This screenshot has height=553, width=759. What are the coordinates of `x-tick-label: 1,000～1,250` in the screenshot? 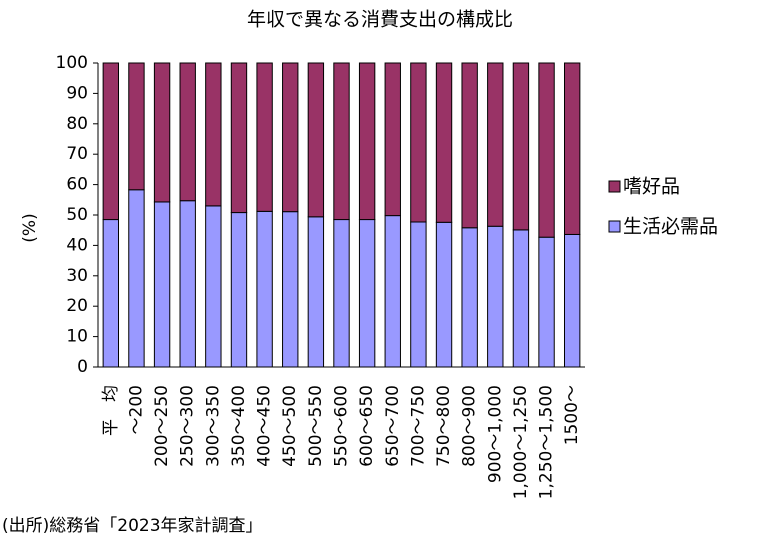 It's located at (521, 442).